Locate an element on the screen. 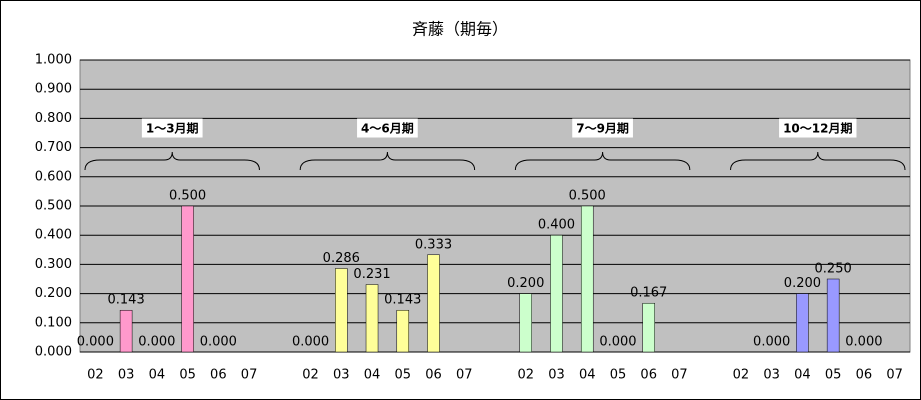  y-tick-label: 0.000 is located at coordinates (53, 352).